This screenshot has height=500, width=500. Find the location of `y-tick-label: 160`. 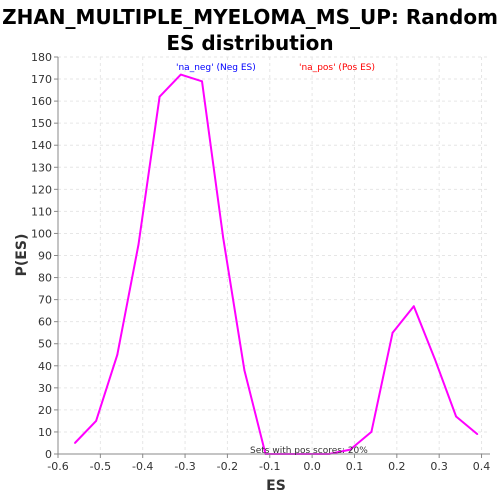

y-tick-label: 160 is located at coordinates (41, 101).